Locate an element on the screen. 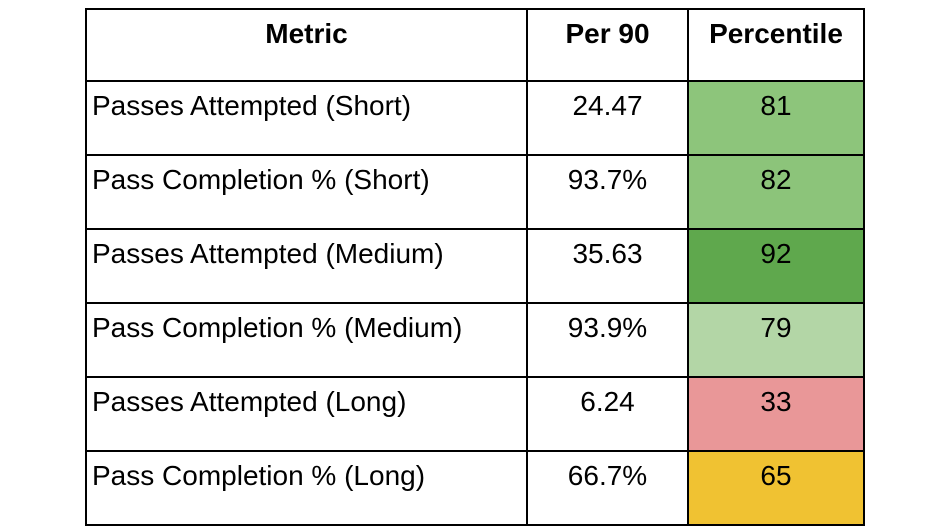 The height and width of the screenshot is (532, 945). per90-cell: 93.9% is located at coordinates (607, 340).